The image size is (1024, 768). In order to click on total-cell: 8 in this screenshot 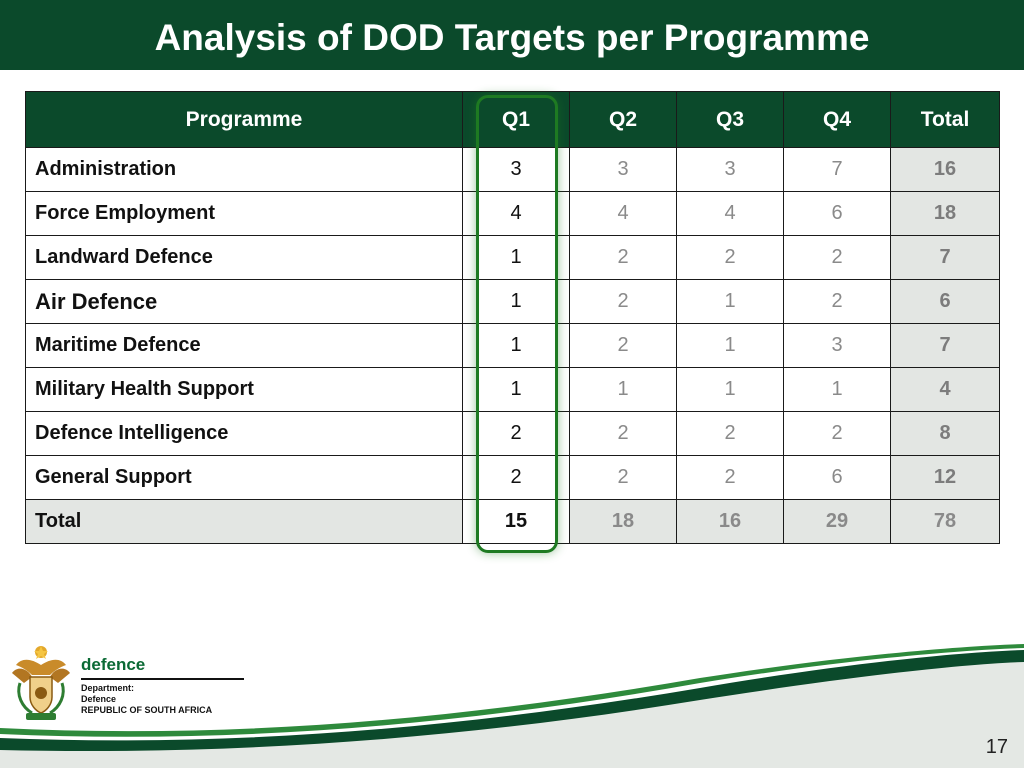, I will do `click(945, 433)`.